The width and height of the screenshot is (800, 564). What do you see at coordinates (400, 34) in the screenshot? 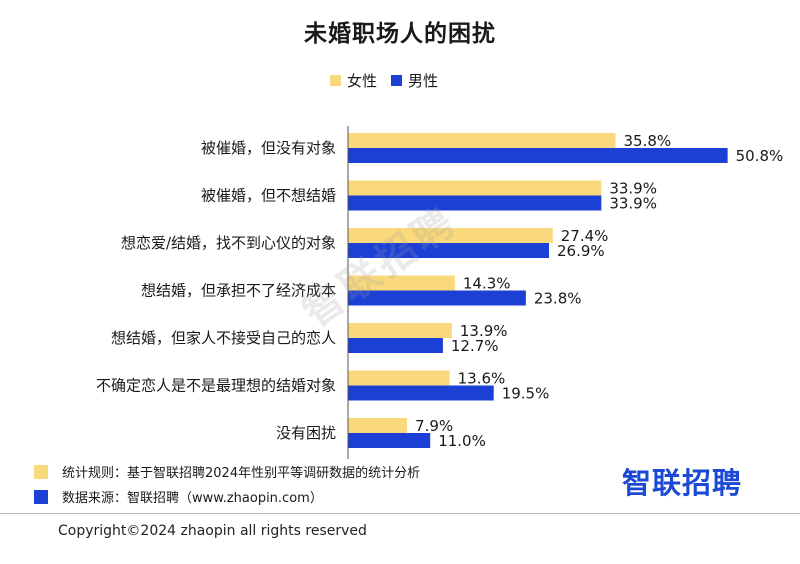
I see `chart-title: 未婚职场人的困扰` at bounding box center [400, 34].